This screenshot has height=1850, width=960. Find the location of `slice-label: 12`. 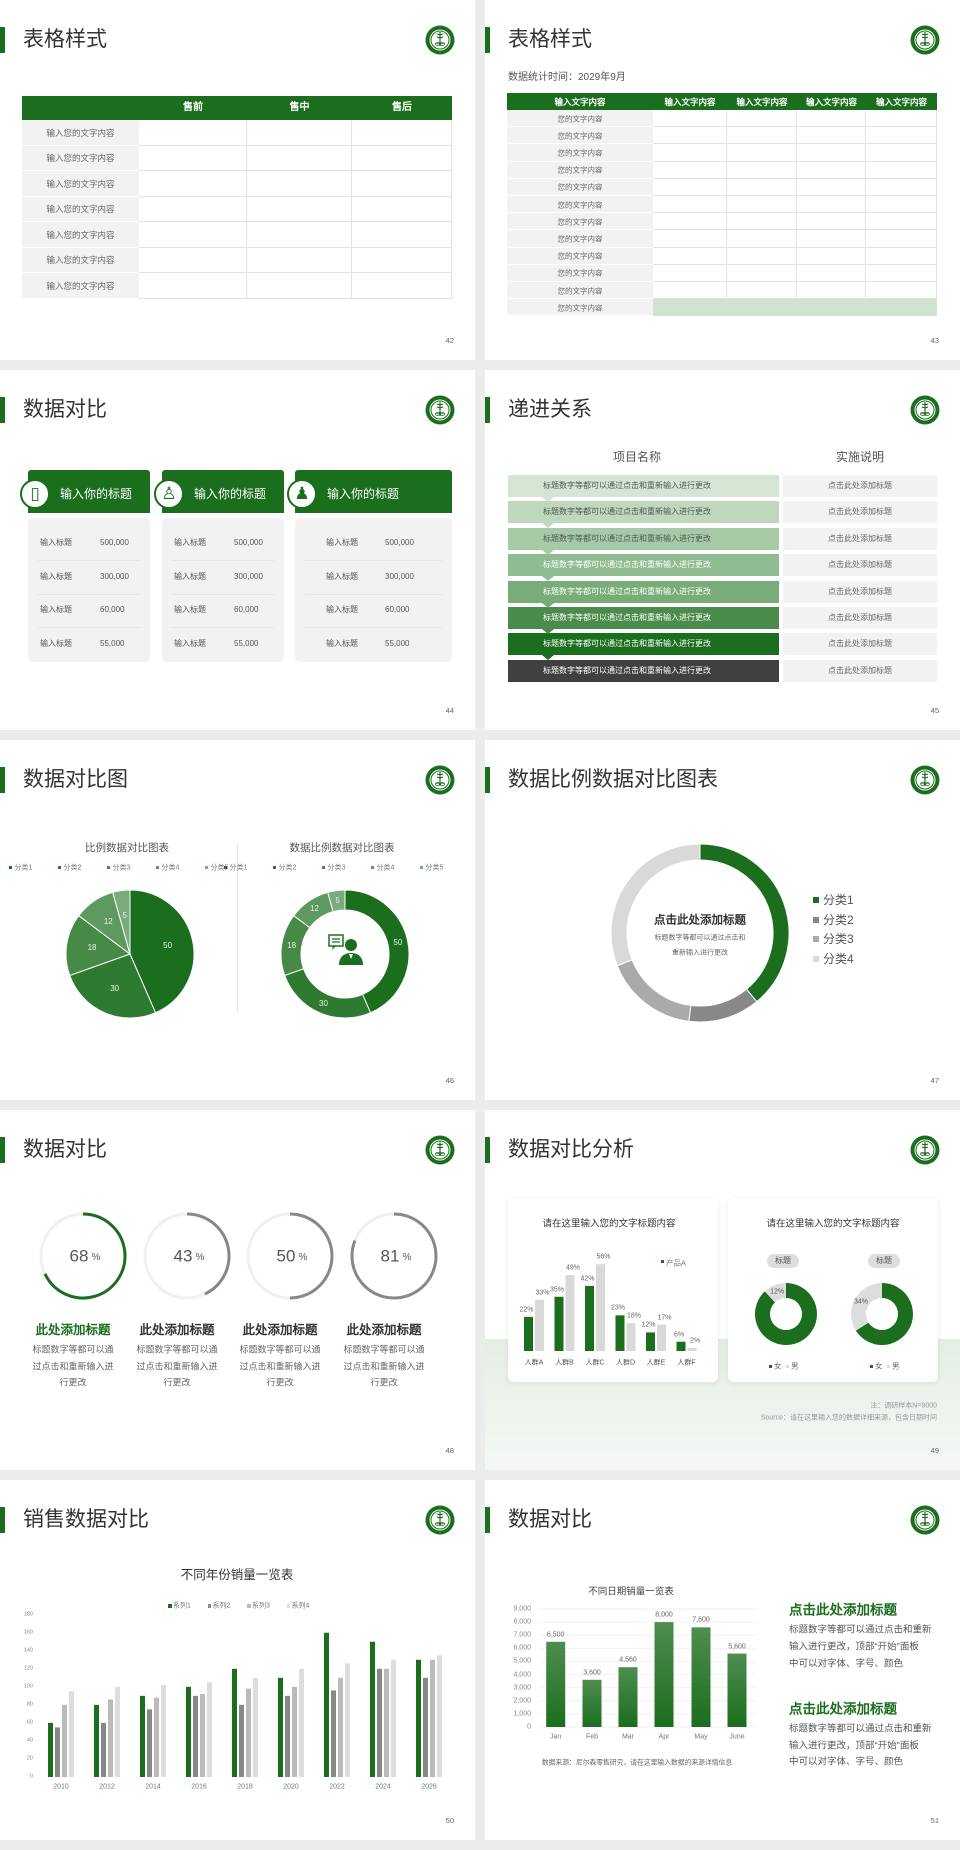

slice-label: 12 is located at coordinates (108, 922).